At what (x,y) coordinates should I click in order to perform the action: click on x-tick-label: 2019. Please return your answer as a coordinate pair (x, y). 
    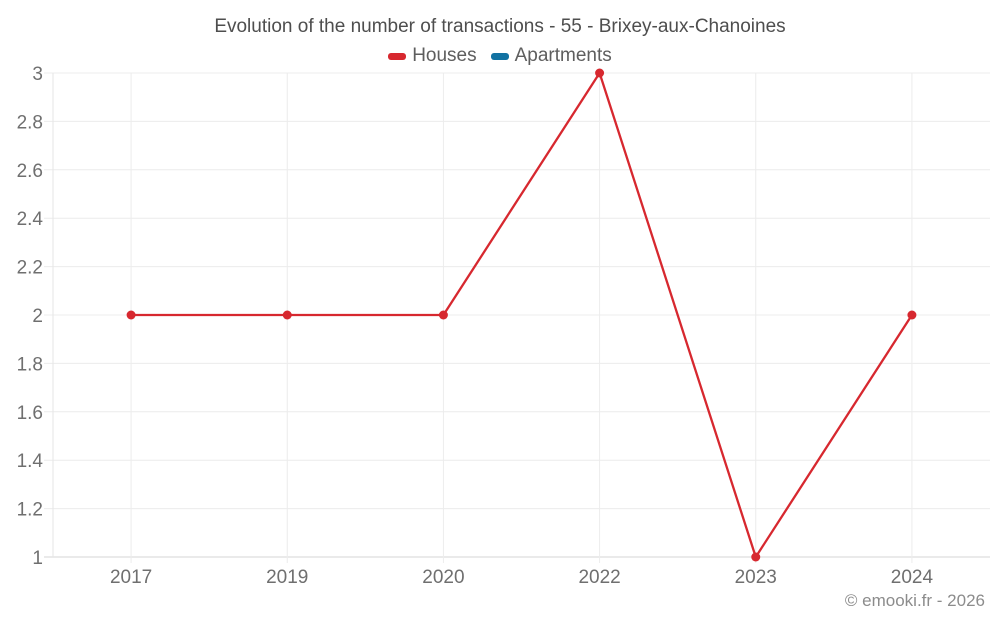
    Looking at the image, I should click on (287, 577).